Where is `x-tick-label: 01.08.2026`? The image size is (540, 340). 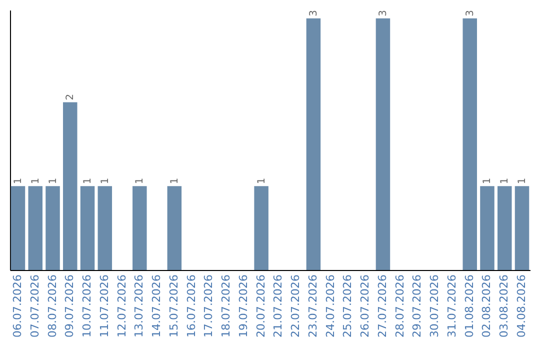 x-tick-label: 01.08.2026 is located at coordinates (469, 306).